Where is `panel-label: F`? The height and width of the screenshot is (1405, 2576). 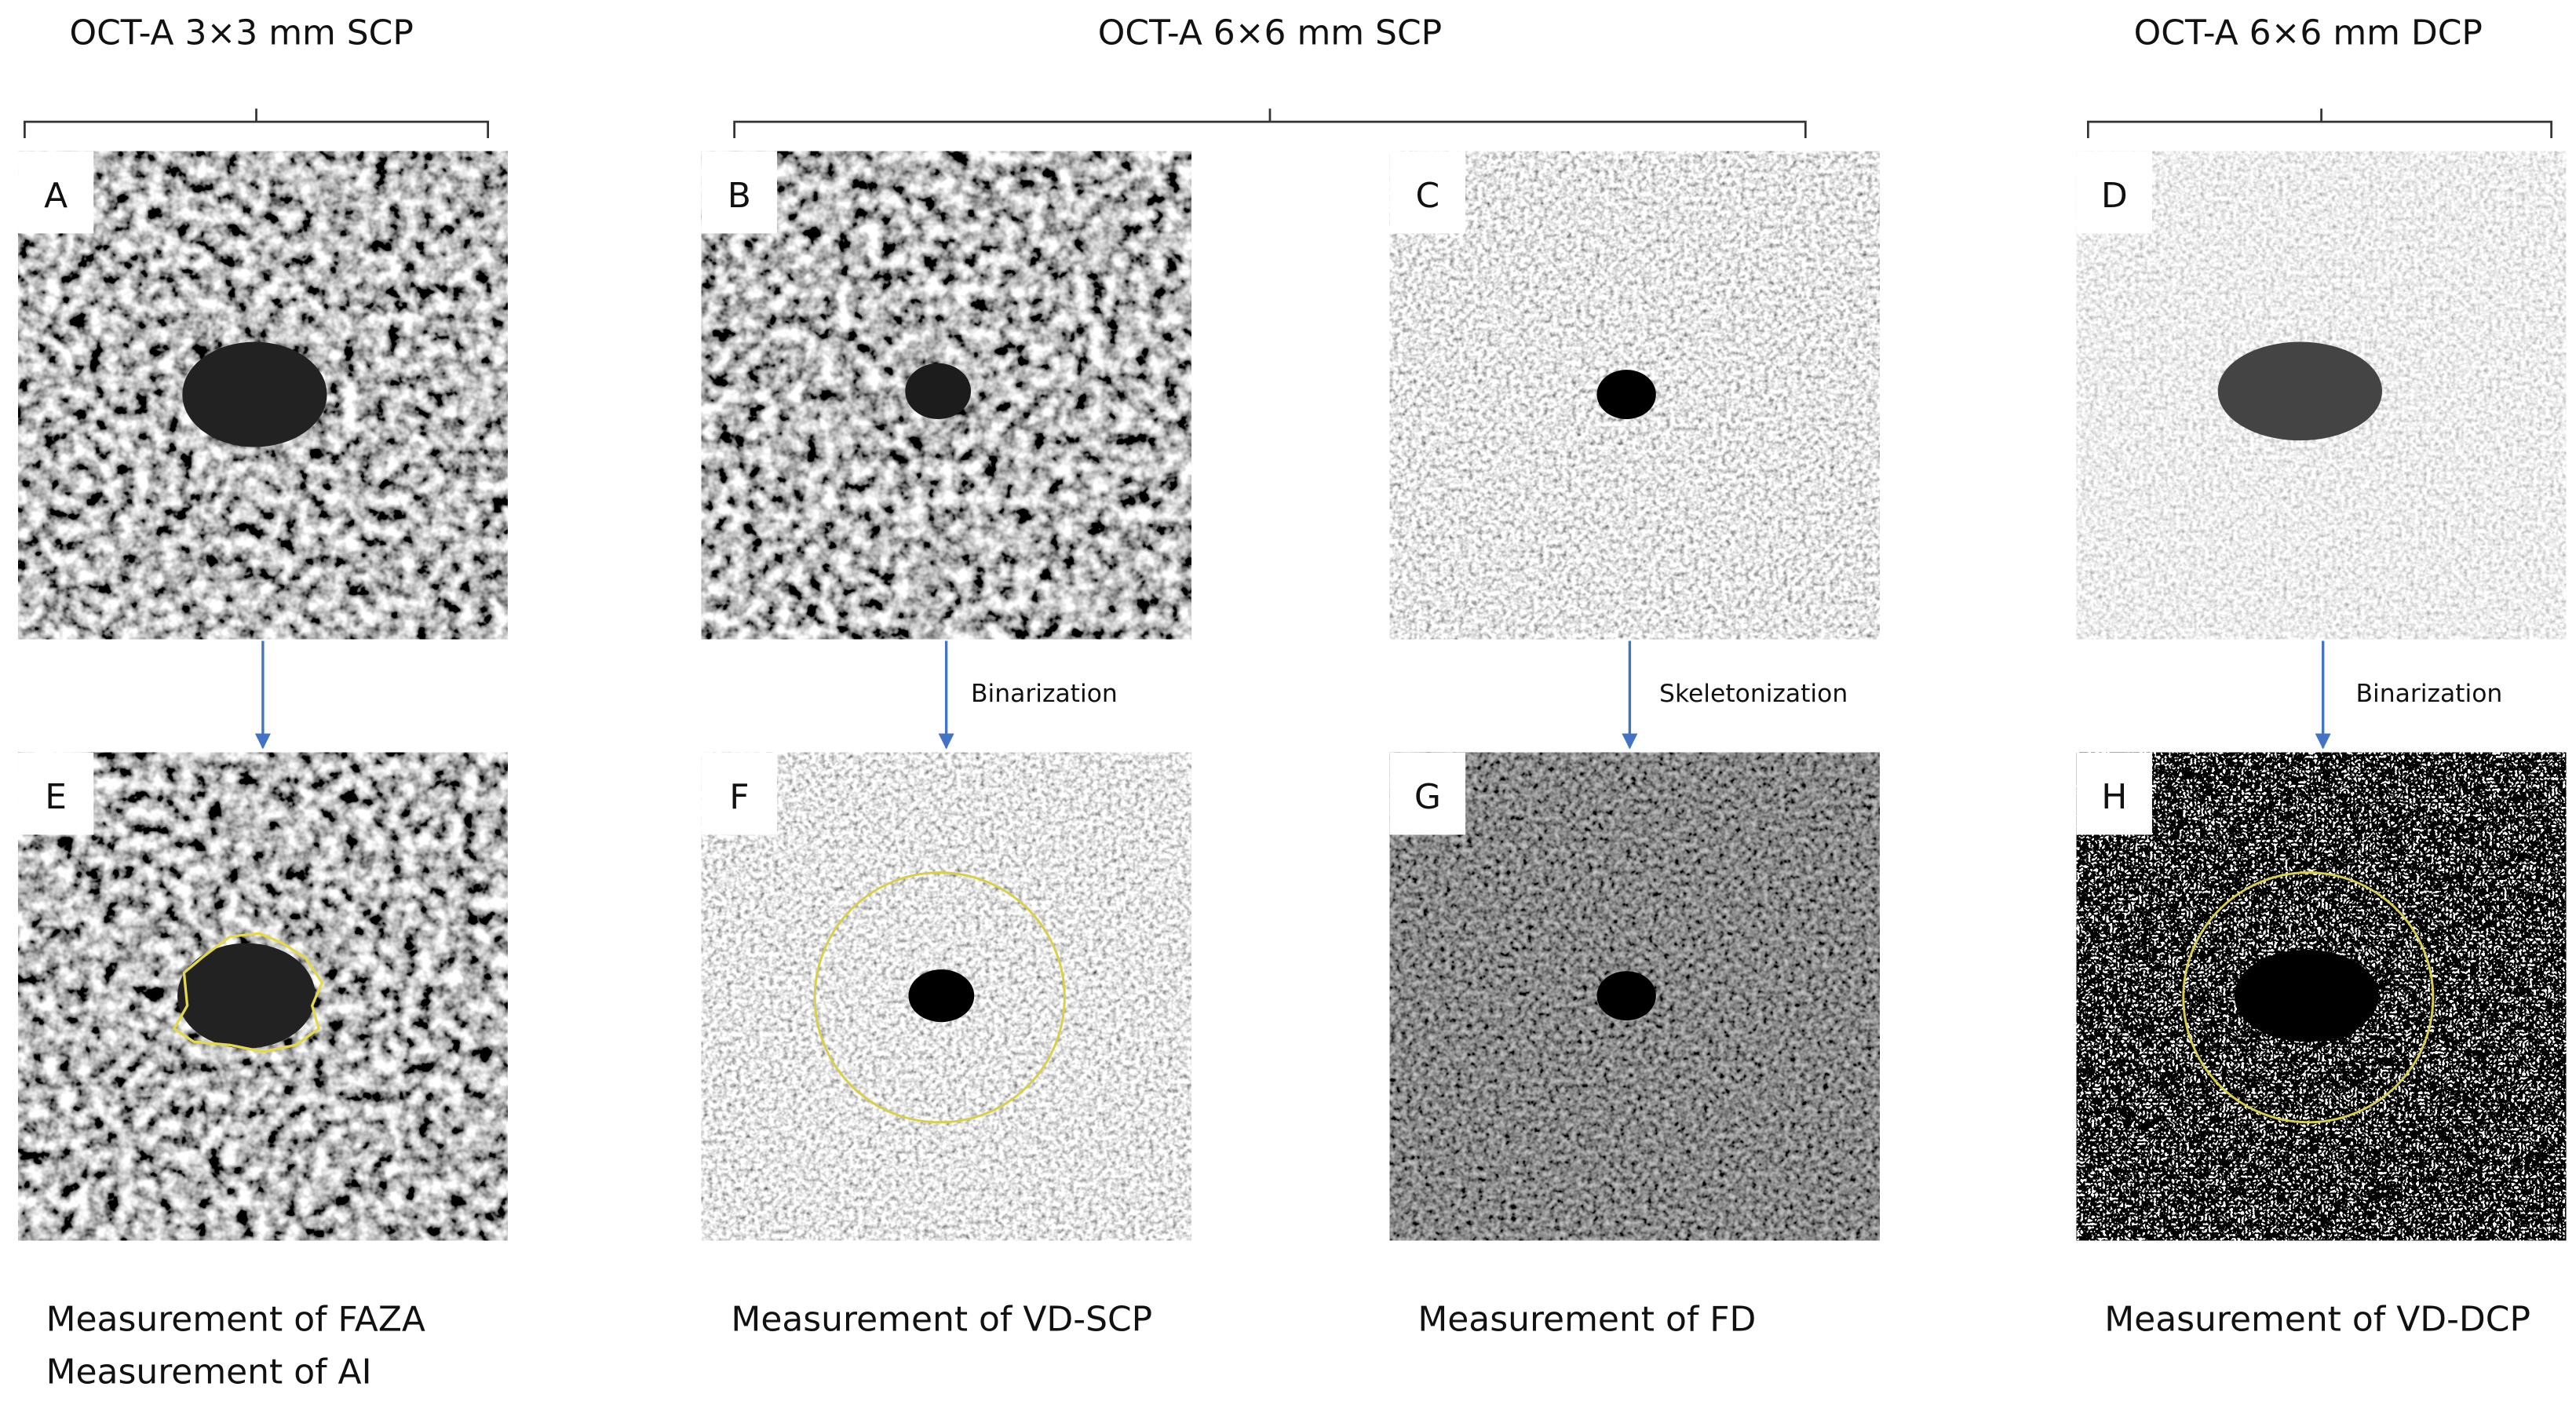 panel-label: F is located at coordinates (739, 797).